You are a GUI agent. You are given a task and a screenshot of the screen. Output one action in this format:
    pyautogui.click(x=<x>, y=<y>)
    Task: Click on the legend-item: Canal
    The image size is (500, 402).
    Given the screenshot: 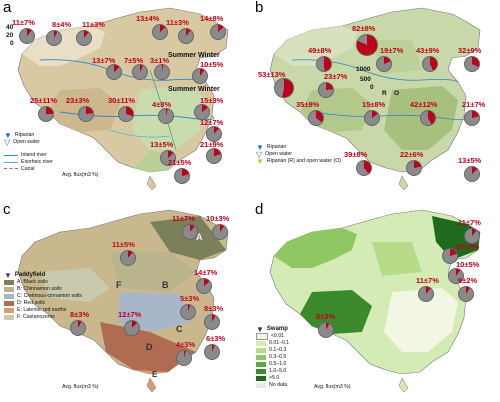 What is the action you would take?
    pyautogui.click(x=28, y=169)
    